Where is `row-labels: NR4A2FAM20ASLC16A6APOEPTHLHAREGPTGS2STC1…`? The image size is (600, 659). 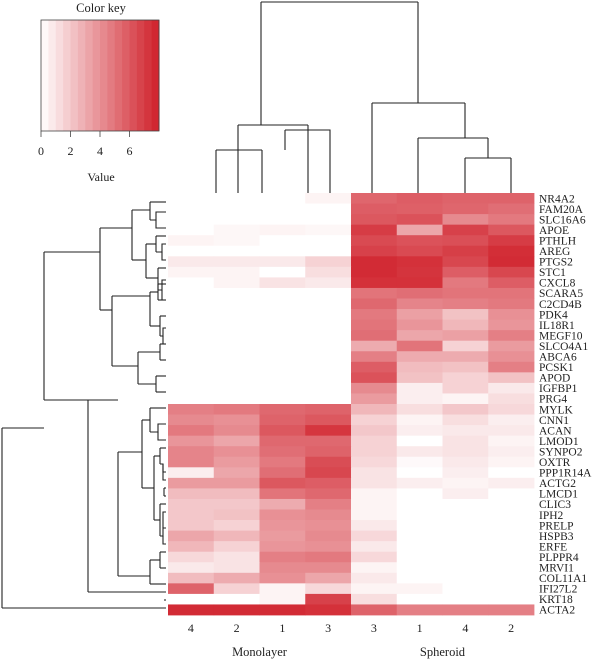
row-labels: NR4A2FAM20ASLC16A6APOEPTHLHAREGPTGS2STC1… is located at coordinates (565, 404).